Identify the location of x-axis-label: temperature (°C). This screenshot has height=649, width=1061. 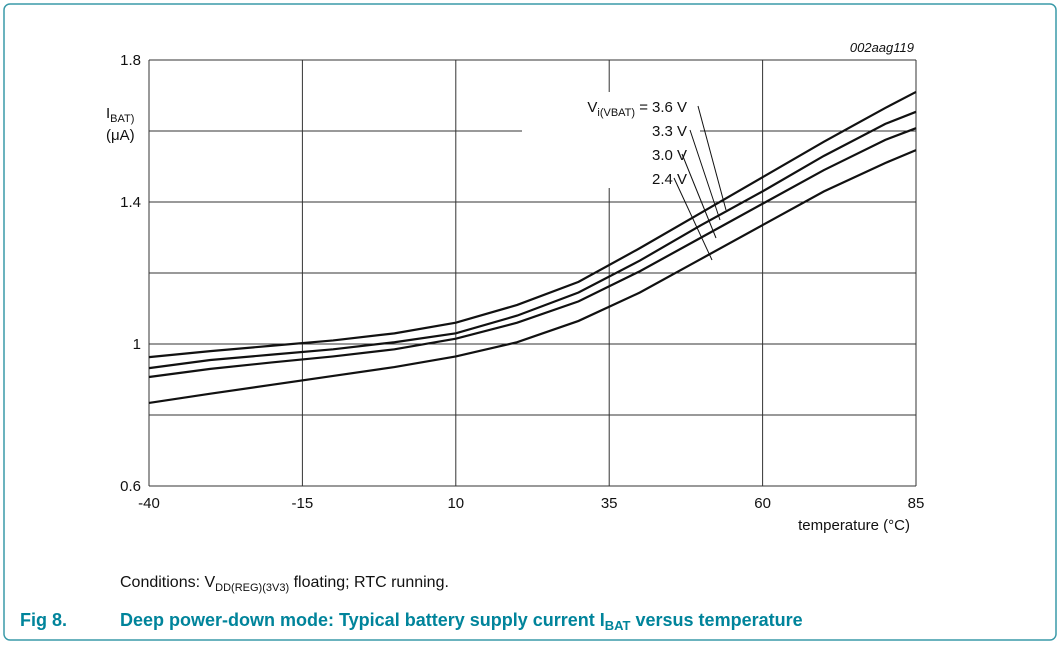
(854, 525).